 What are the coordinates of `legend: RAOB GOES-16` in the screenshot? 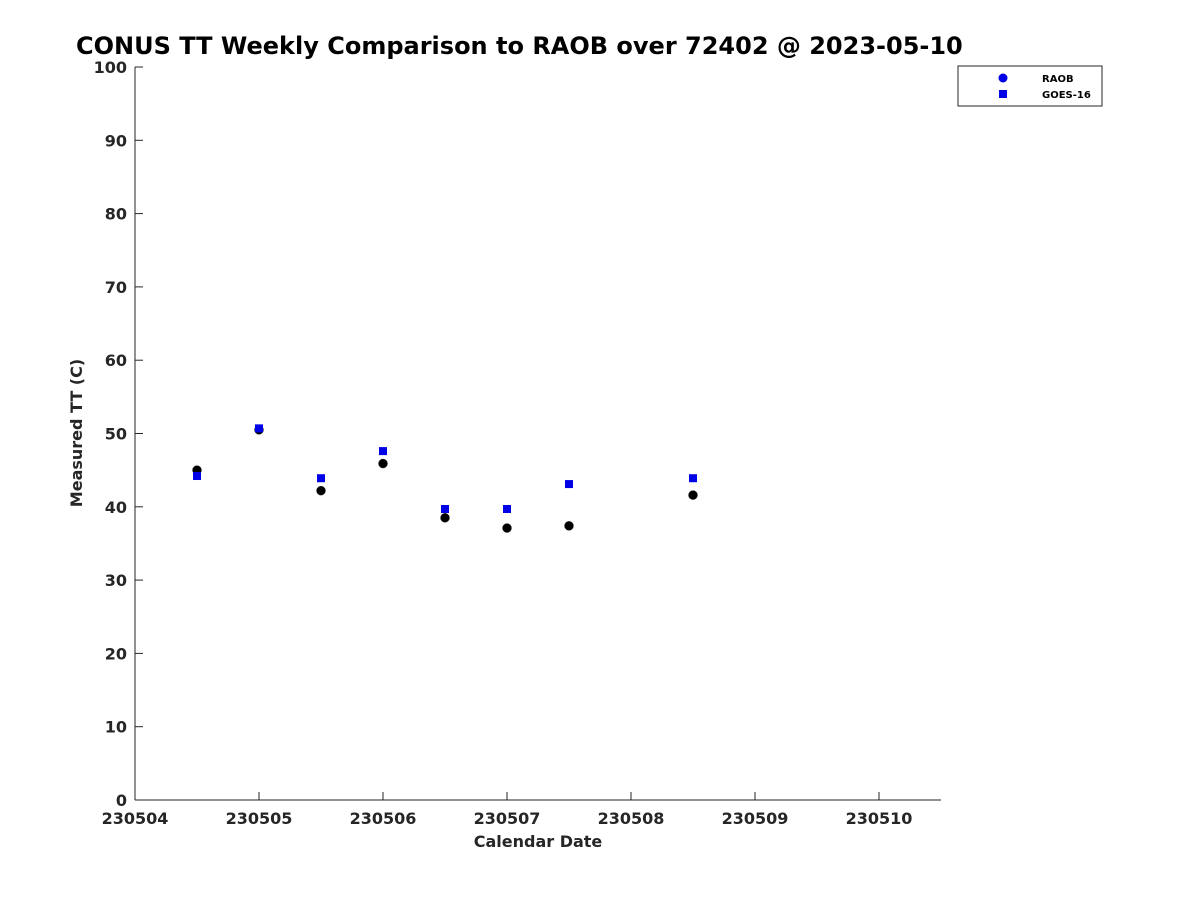 It's located at (1030, 86).